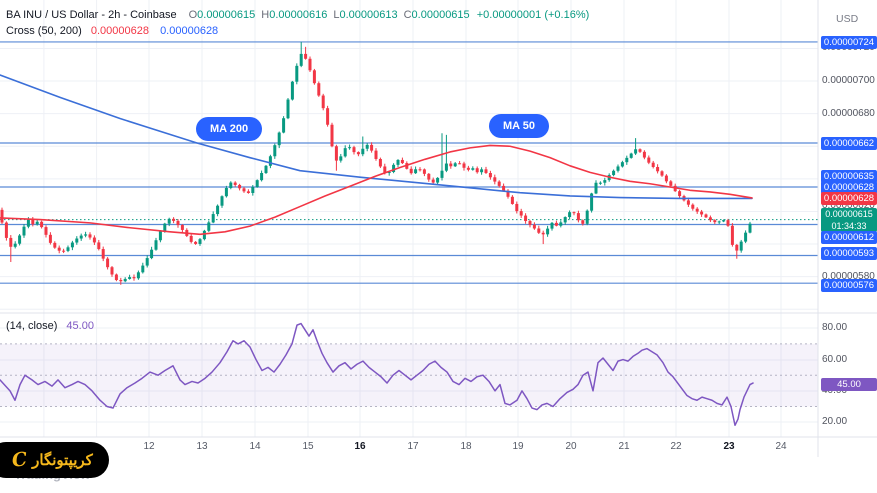 This screenshot has width=877, height=493. I want to click on time-tick-label: 17, so click(413, 446).